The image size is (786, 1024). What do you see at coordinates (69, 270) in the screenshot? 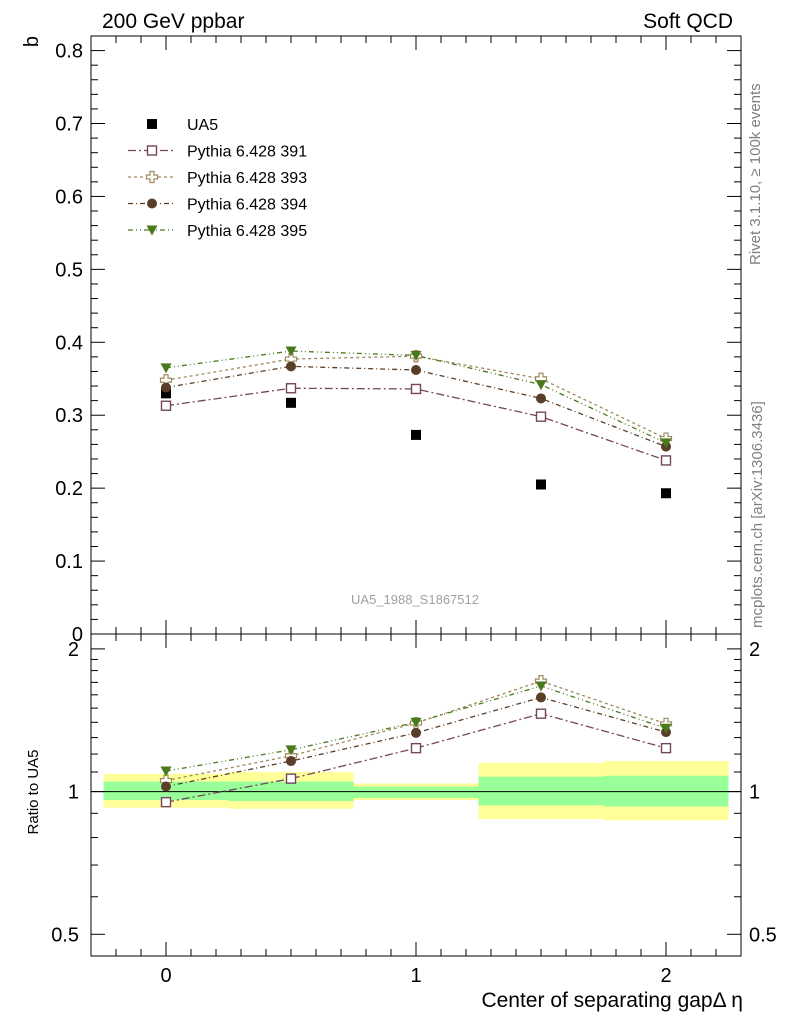
I see `main-ytick-label: 0.5` at bounding box center [69, 270].